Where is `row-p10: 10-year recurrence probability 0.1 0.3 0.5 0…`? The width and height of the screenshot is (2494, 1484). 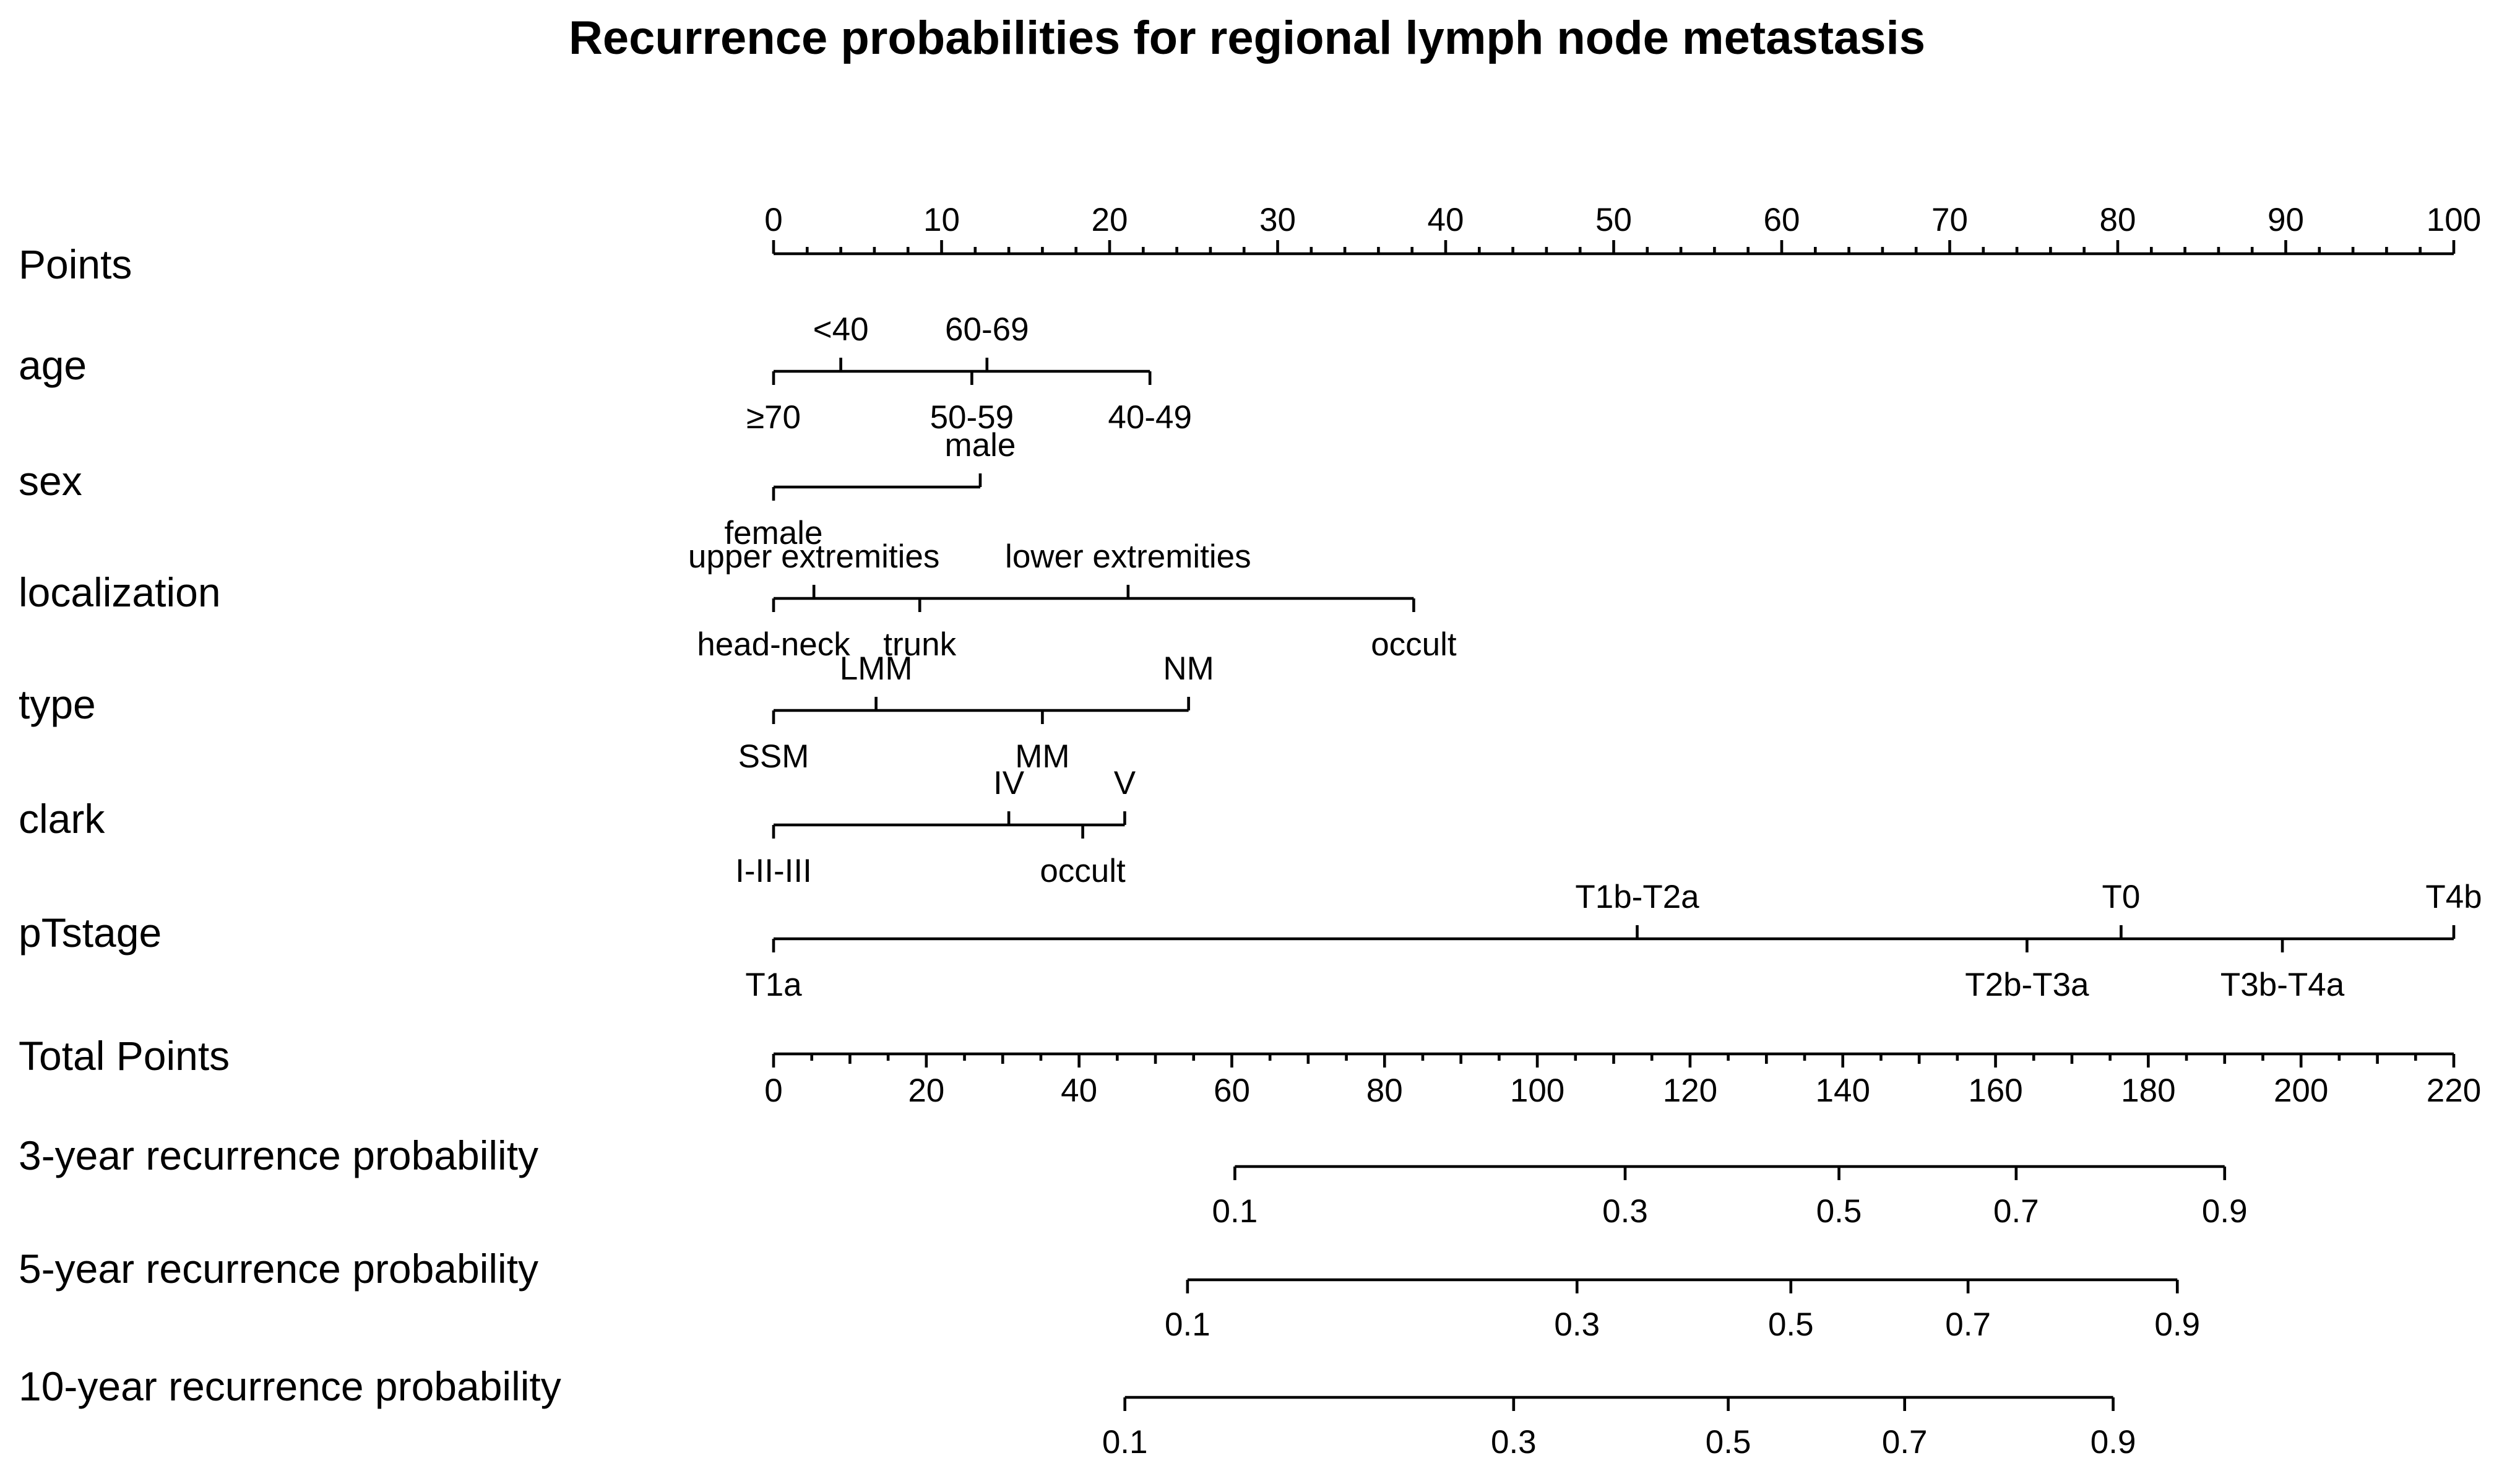
row-p10: 10-year recurrence probability 0.1 0.3 0.5 0… is located at coordinates (1077, 1411).